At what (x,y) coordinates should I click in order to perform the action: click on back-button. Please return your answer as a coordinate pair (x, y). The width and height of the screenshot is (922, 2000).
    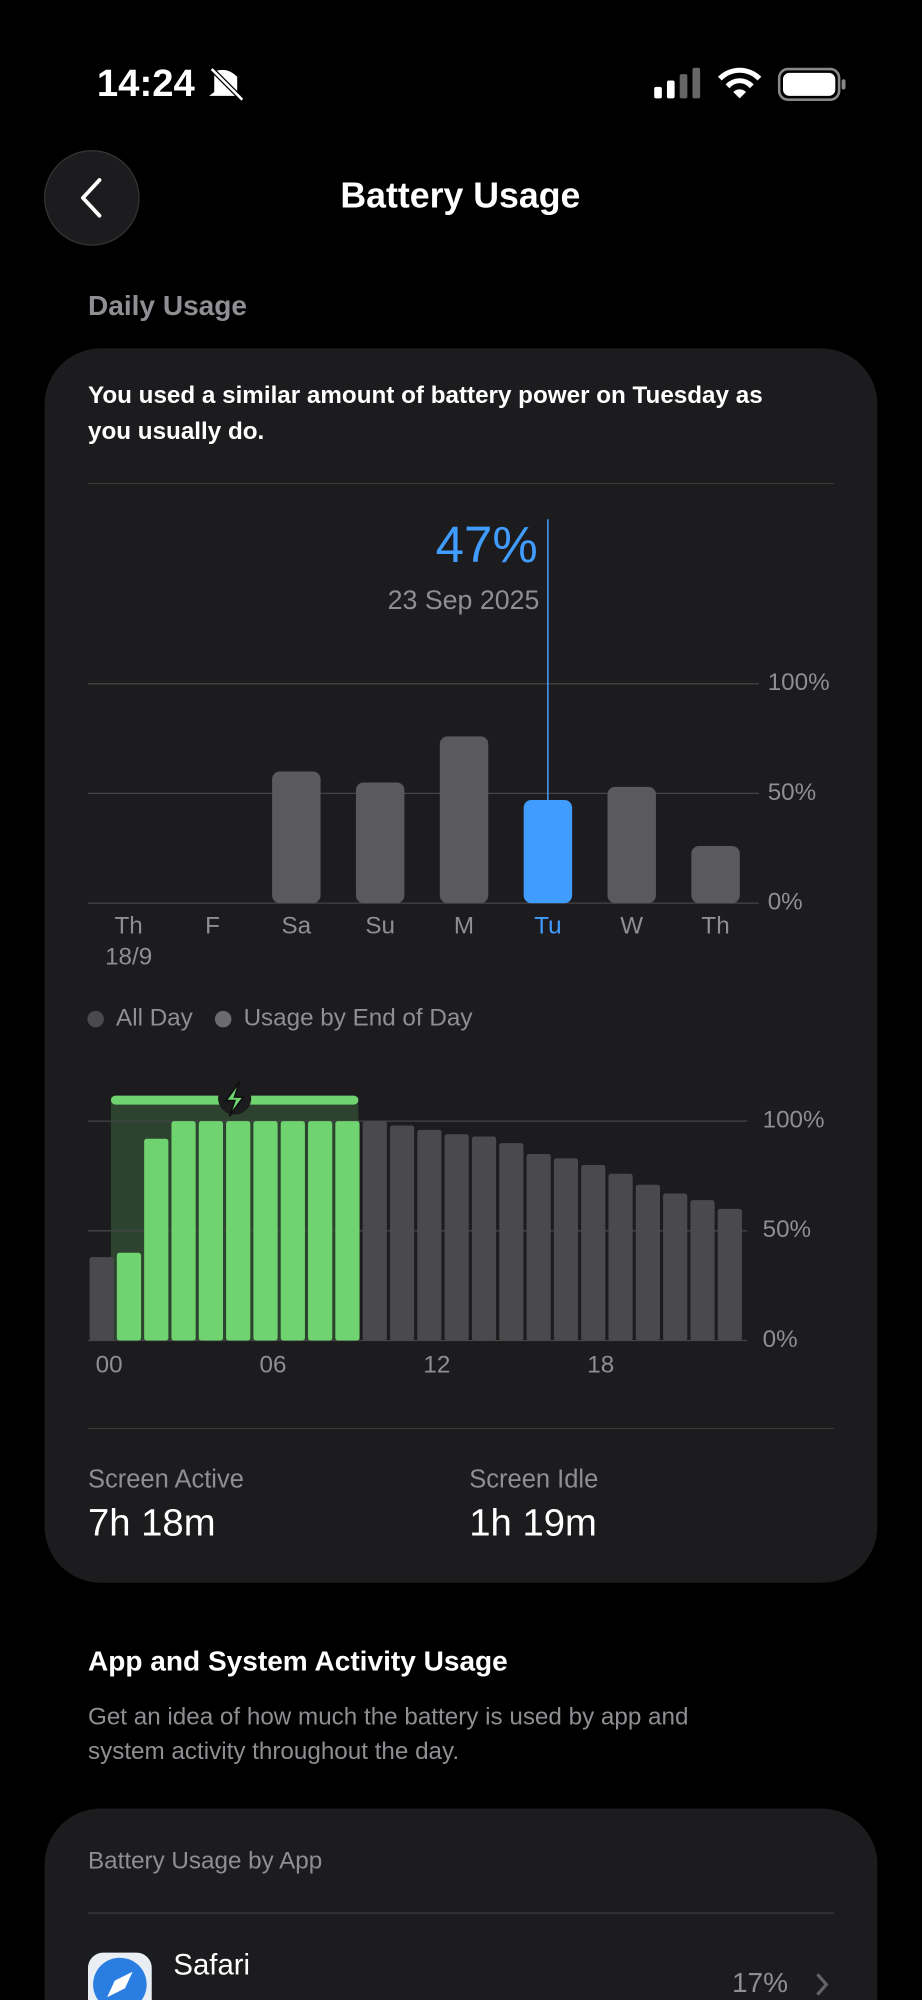
    Looking at the image, I should click on (91, 198).